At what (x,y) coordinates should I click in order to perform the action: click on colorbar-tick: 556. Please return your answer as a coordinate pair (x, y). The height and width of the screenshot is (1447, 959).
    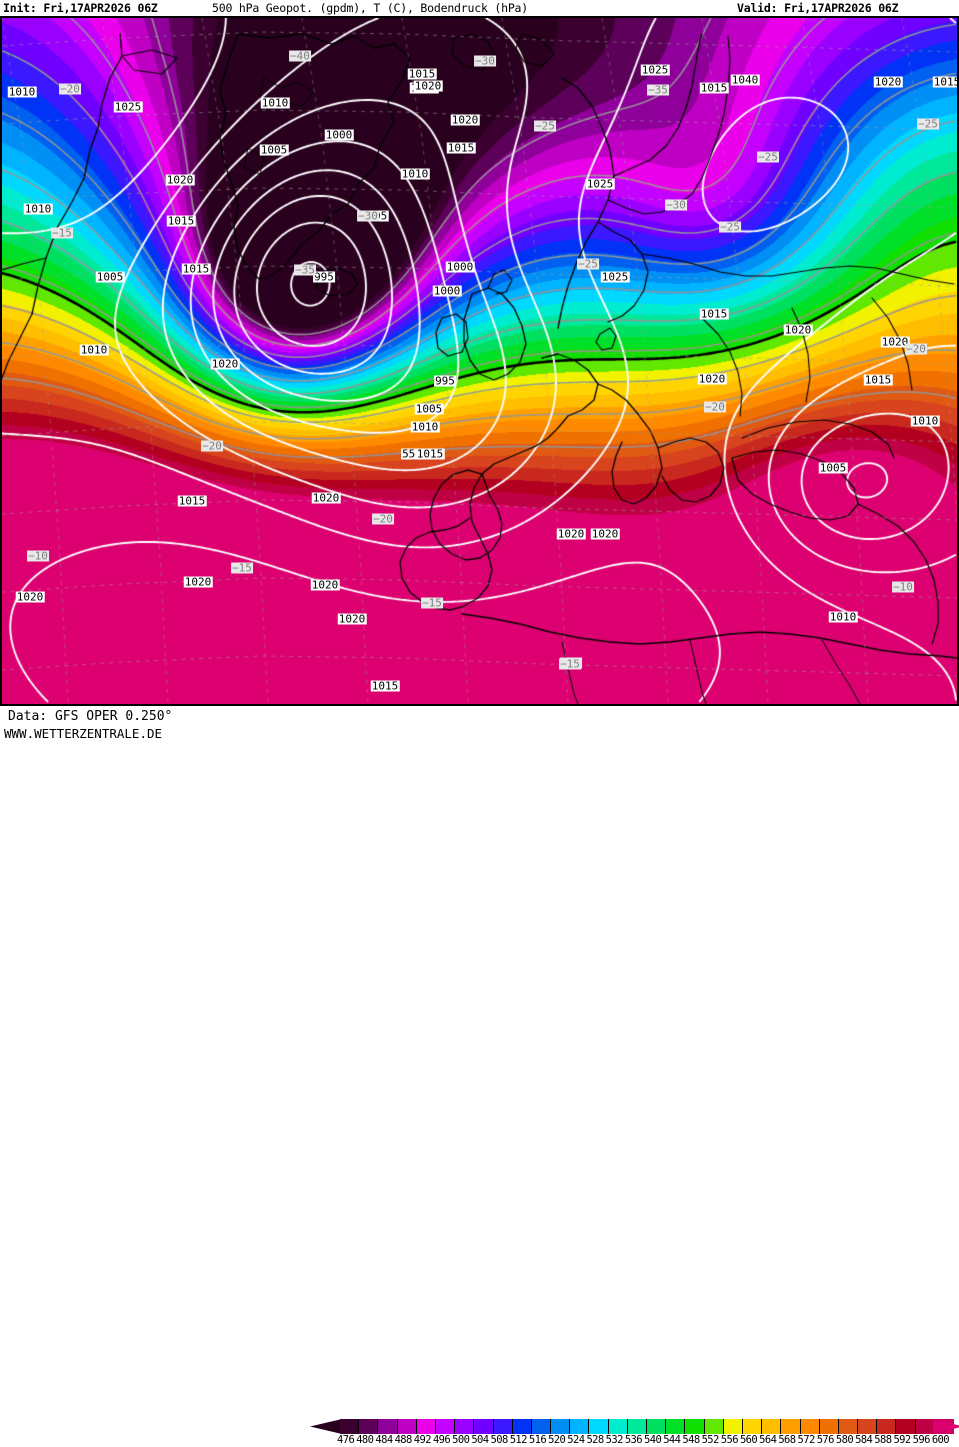
    Looking at the image, I should click on (729, 1440).